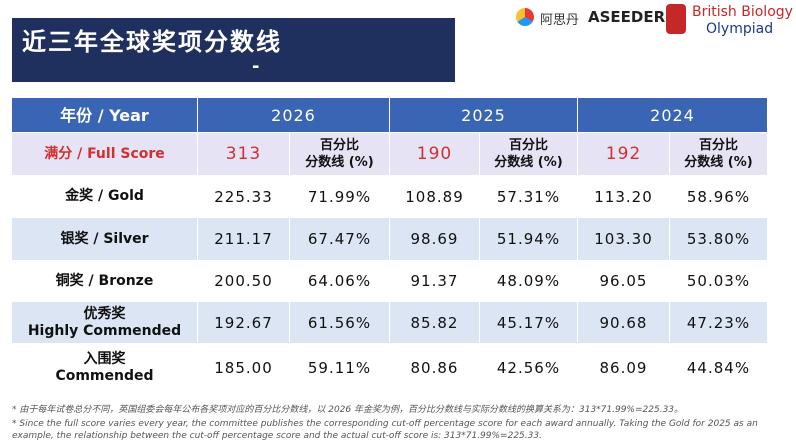 The image size is (796, 445). I want to click on value-cell: 211.17, so click(244, 239).